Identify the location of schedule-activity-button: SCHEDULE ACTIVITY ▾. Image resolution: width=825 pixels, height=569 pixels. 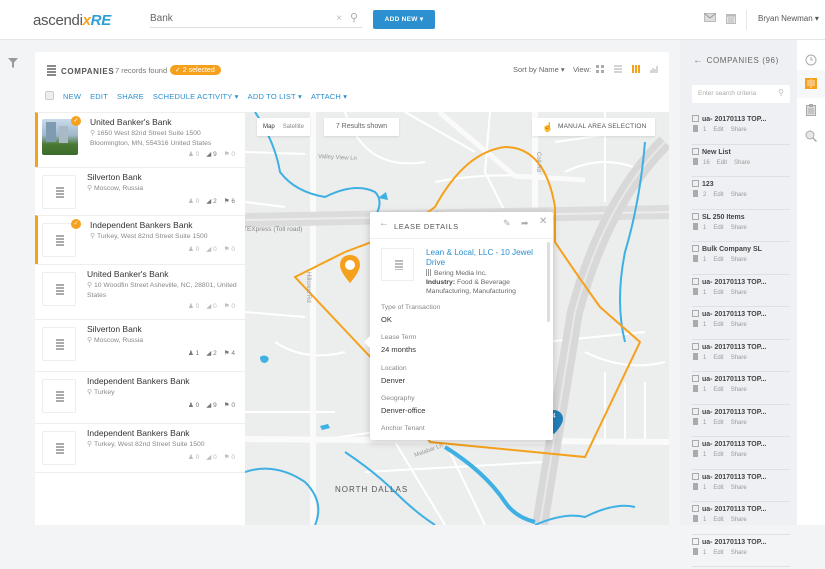
(195, 96).